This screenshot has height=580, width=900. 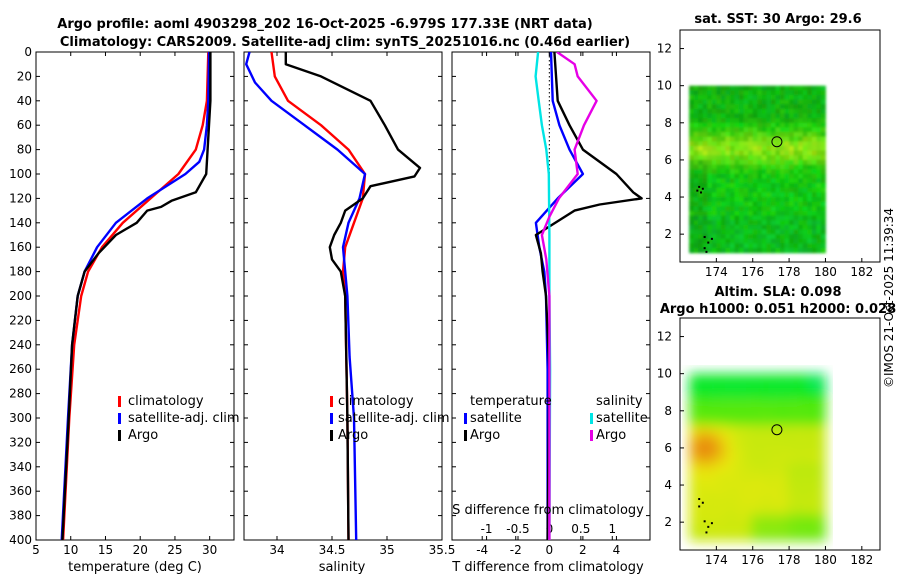 What do you see at coordinates (716, 560) in the screenshot?
I see `lon-tick-label: 174` at bounding box center [716, 560].